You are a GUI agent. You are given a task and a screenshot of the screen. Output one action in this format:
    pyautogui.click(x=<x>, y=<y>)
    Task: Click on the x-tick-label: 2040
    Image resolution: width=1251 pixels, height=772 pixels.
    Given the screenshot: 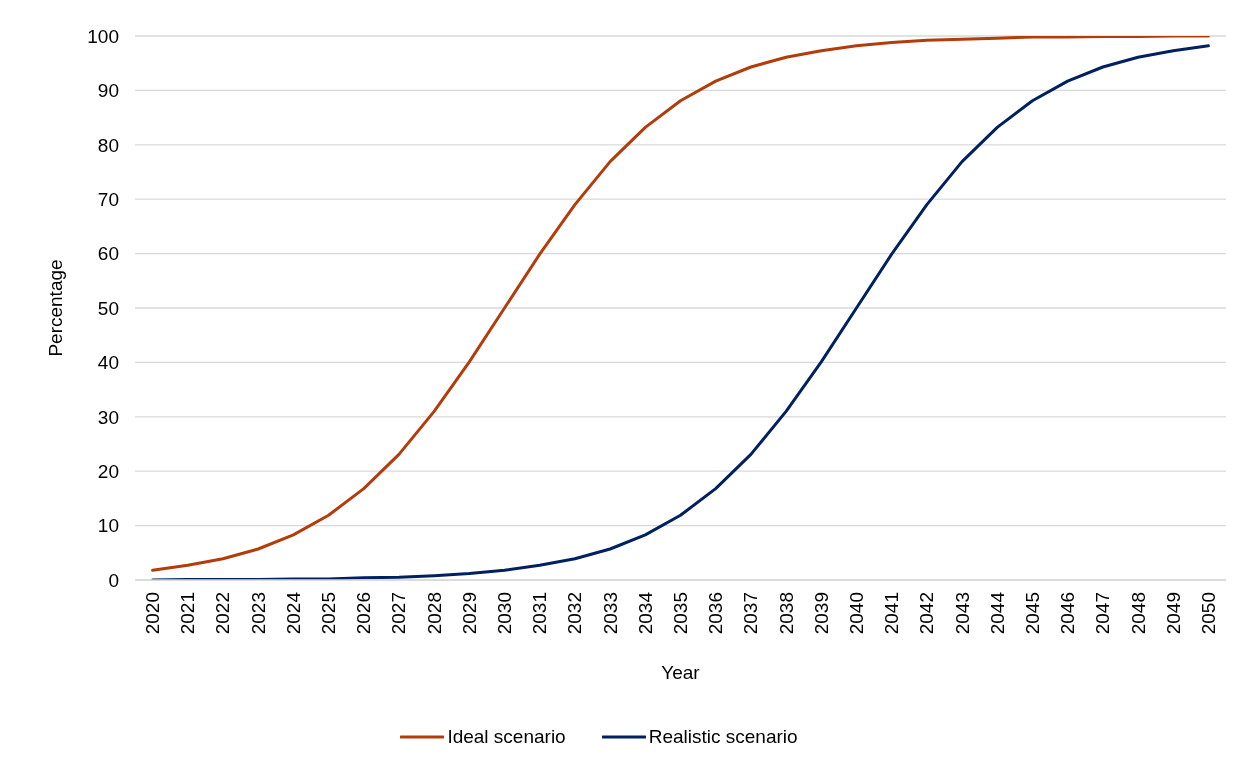 What is the action you would take?
    pyautogui.click(x=856, y=613)
    